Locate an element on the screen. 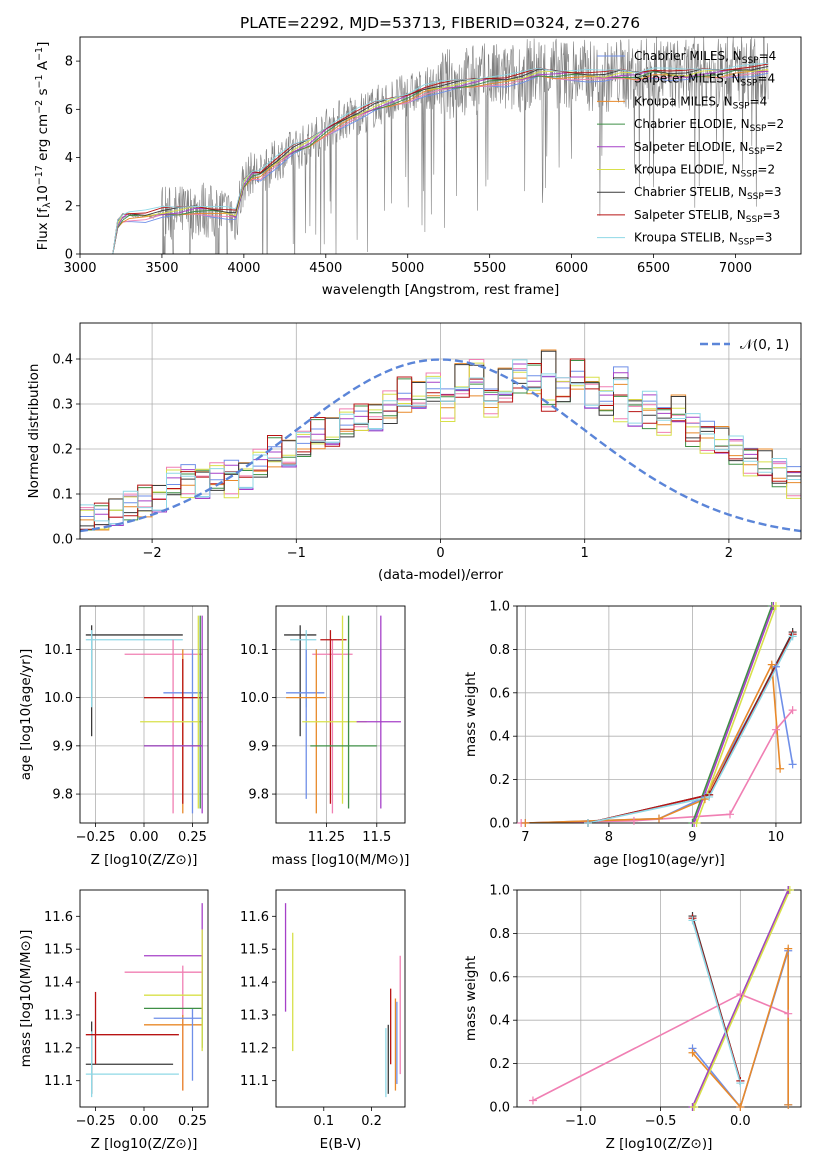 This screenshot has height=1170, width=819. legend-entry: Kroupa ELODIE, NSSP=2 is located at coordinates (704, 171).